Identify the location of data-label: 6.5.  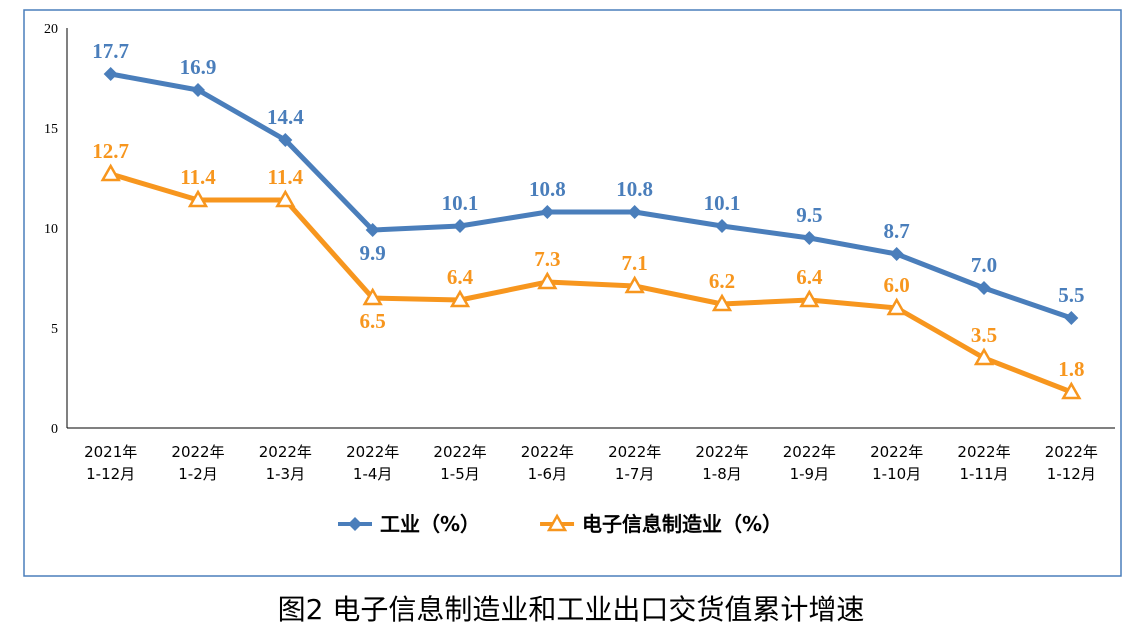
(373, 321).